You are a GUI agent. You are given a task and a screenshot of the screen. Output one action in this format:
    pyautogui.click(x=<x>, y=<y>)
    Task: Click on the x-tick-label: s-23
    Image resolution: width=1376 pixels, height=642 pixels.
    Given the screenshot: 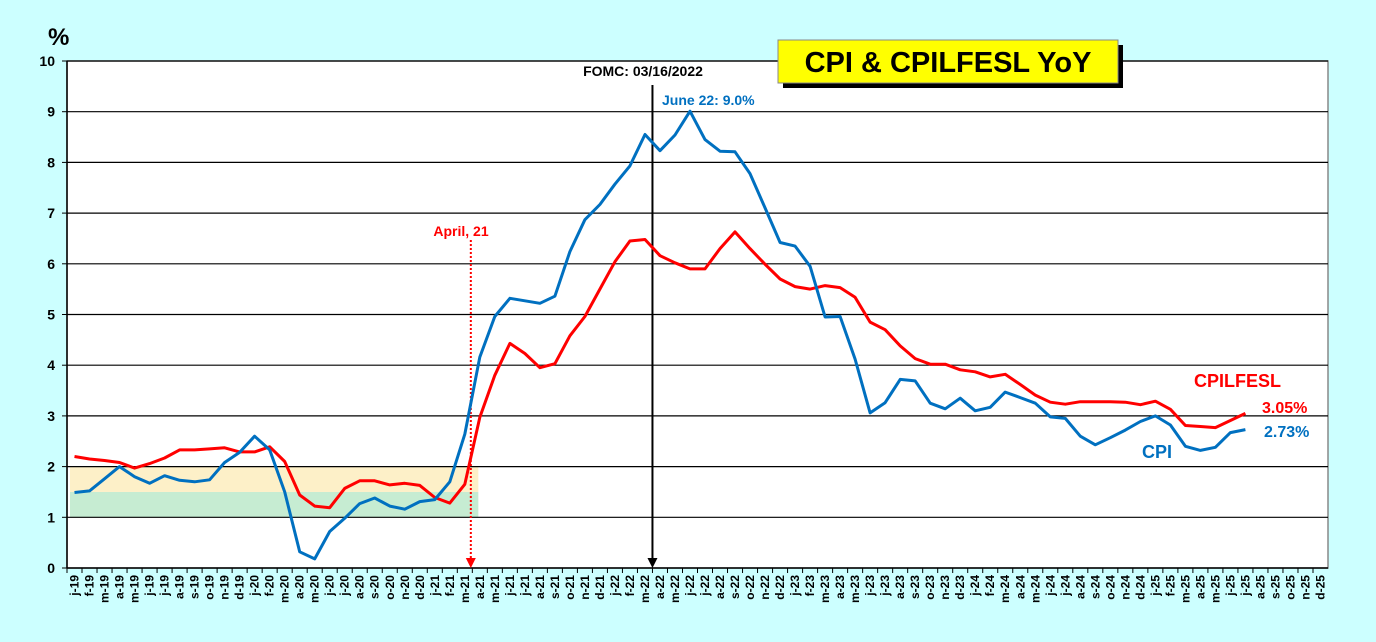 What is the action you would take?
    pyautogui.click(x=915, y=587)
    